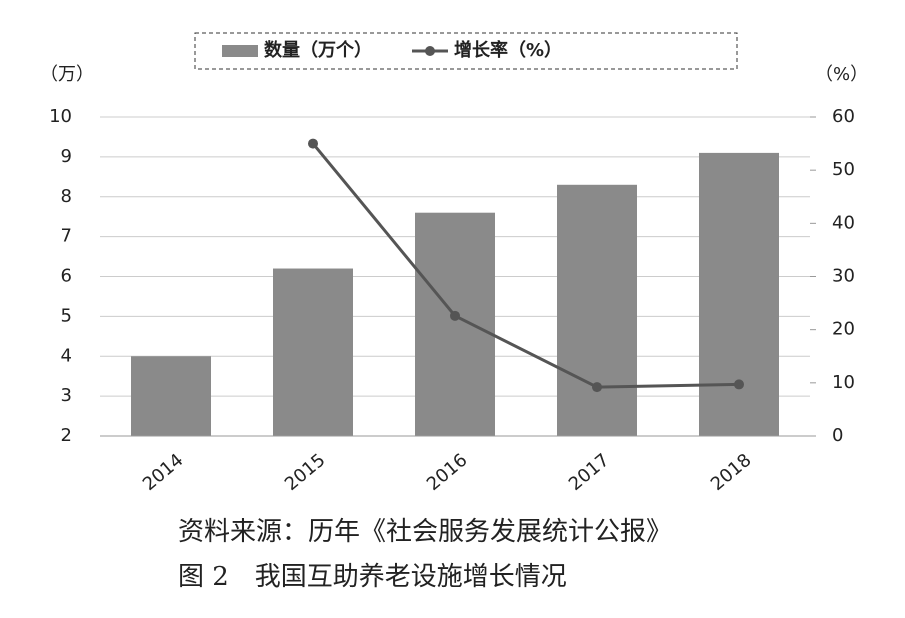 The width and height of the screenshot is (905, 618). I want to click on y2-tick-label: 0, so click(837, 435).